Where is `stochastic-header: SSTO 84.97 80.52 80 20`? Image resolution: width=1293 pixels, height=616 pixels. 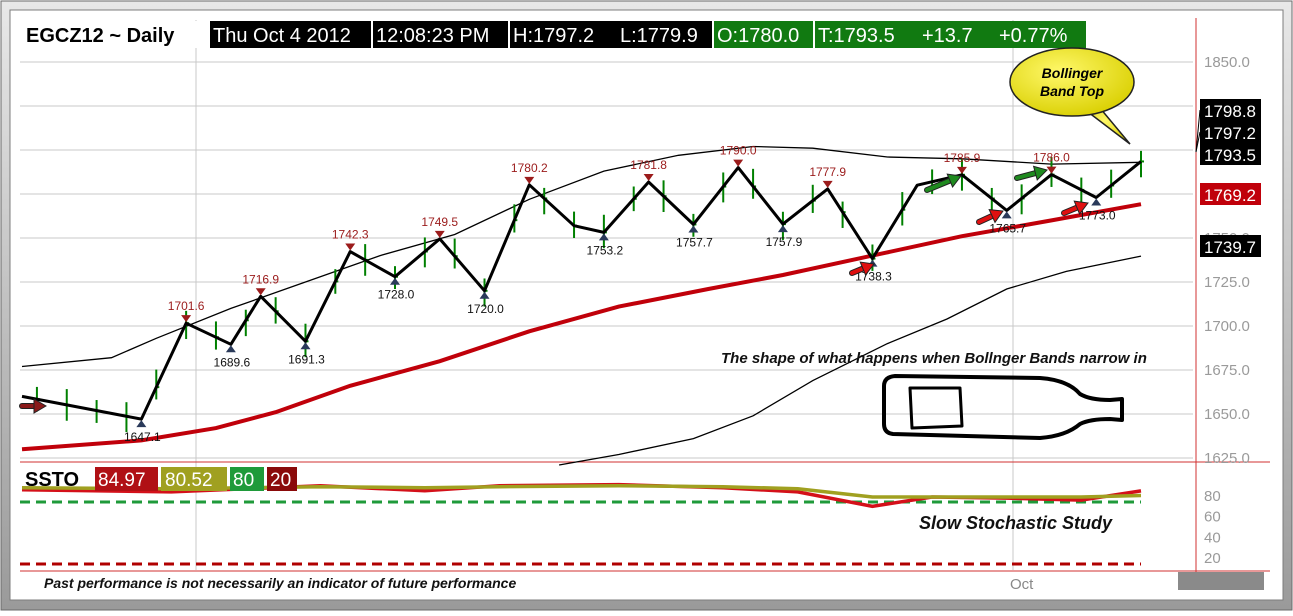
stochastic-header: SSTO 84.97 80.52 80 20 is located at coordinates (161, 479).